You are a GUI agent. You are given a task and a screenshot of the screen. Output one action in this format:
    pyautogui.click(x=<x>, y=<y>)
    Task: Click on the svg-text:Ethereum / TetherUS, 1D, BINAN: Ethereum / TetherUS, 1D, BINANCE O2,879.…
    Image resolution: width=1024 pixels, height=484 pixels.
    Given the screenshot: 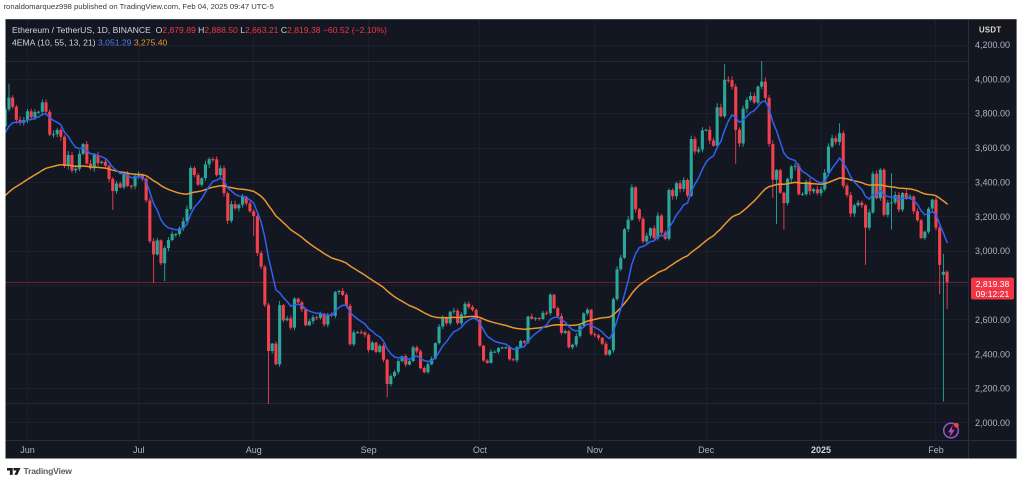 What is the action you would take?
    pyautogui.click(x=199, y=30)
    